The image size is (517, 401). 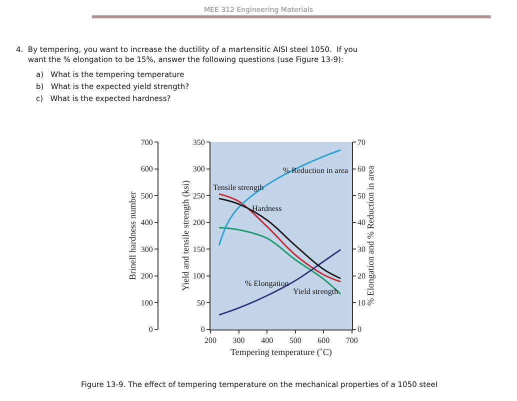 What do you see at coordinates (146, 276) in the screenshot?
I see `y3-tick-label: 200` at bounding box center [146, 276].